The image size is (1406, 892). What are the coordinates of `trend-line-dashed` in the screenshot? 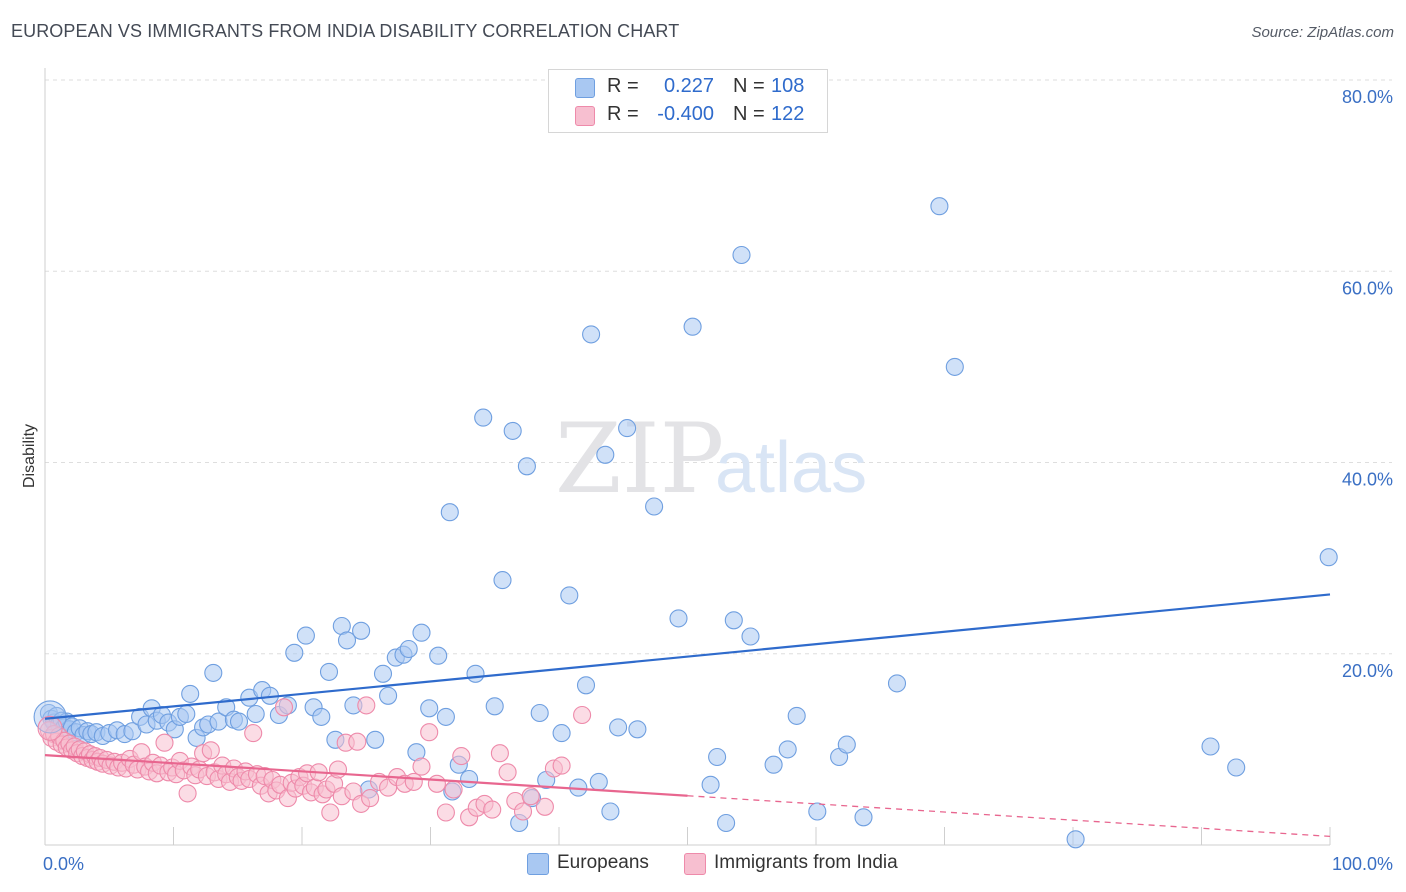 It's located at (1009, 816).